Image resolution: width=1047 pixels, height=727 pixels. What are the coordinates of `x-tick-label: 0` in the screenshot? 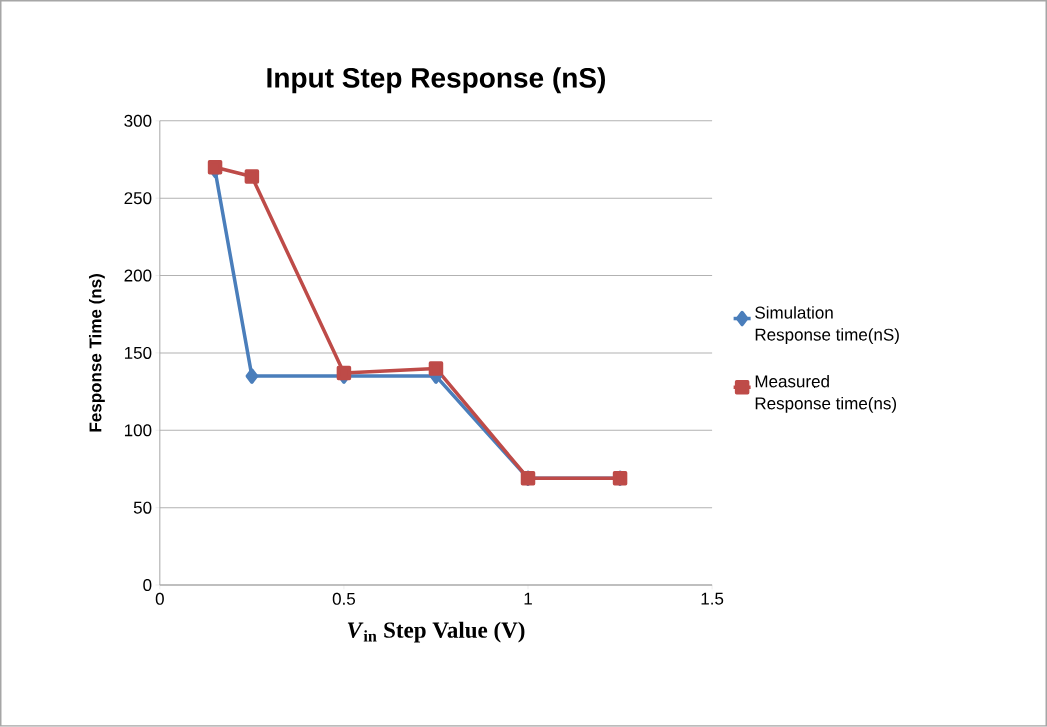 It's located at (159, 598).